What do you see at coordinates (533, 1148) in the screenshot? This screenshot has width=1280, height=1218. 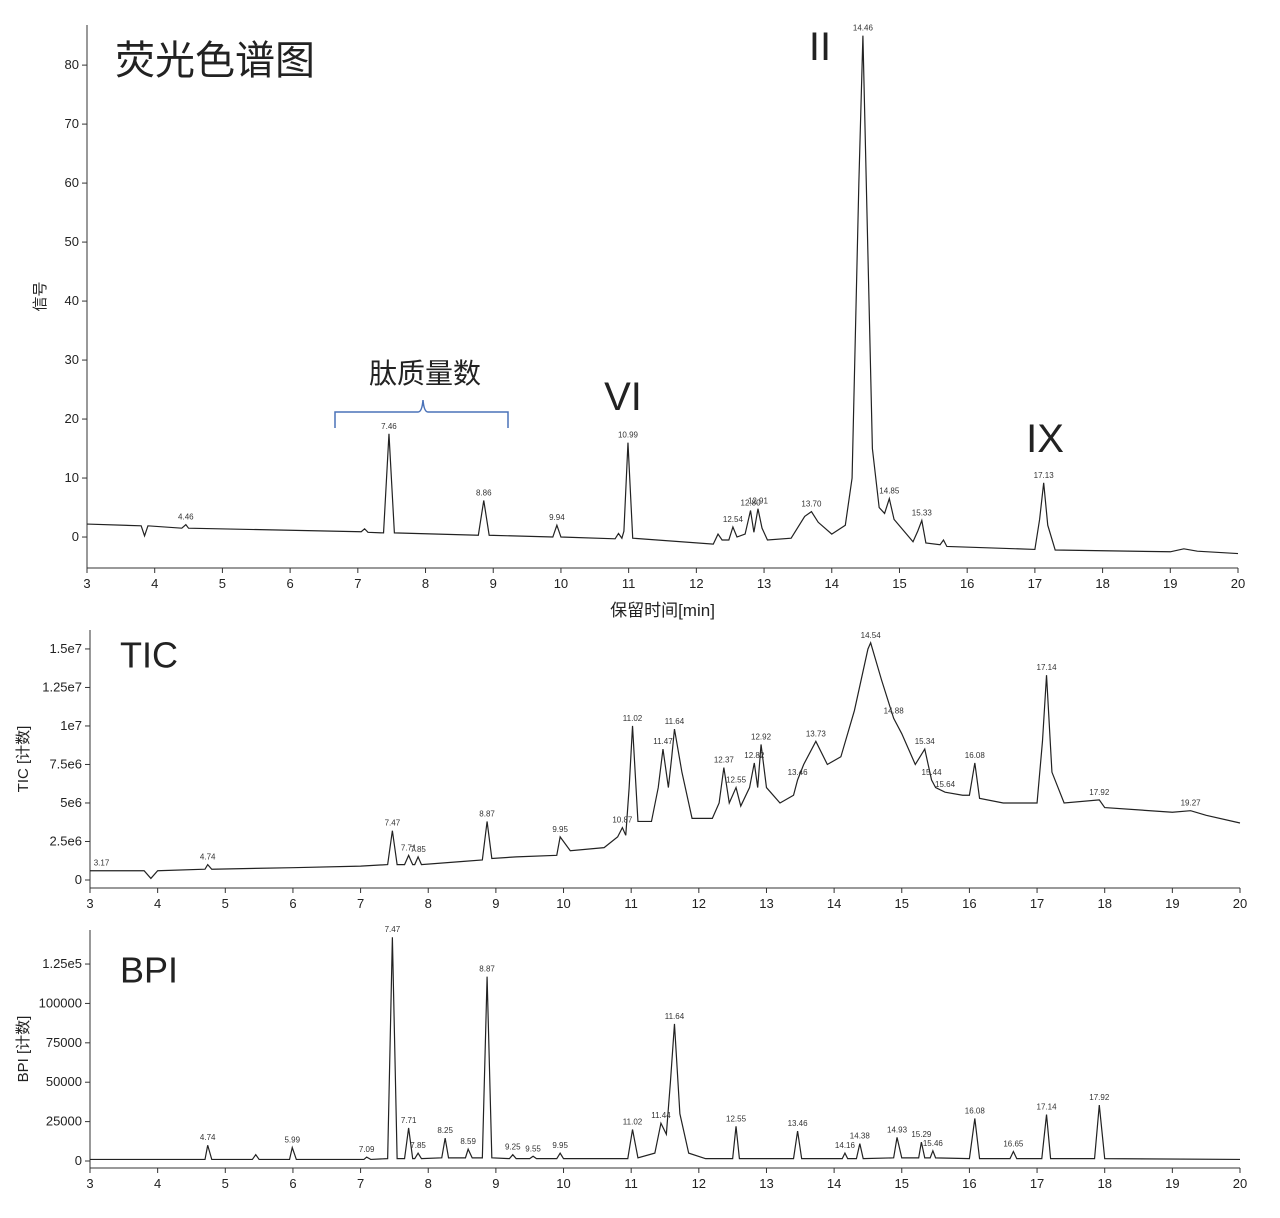 I see `peak-label: 9.55` at bounding box center [533, 1148].